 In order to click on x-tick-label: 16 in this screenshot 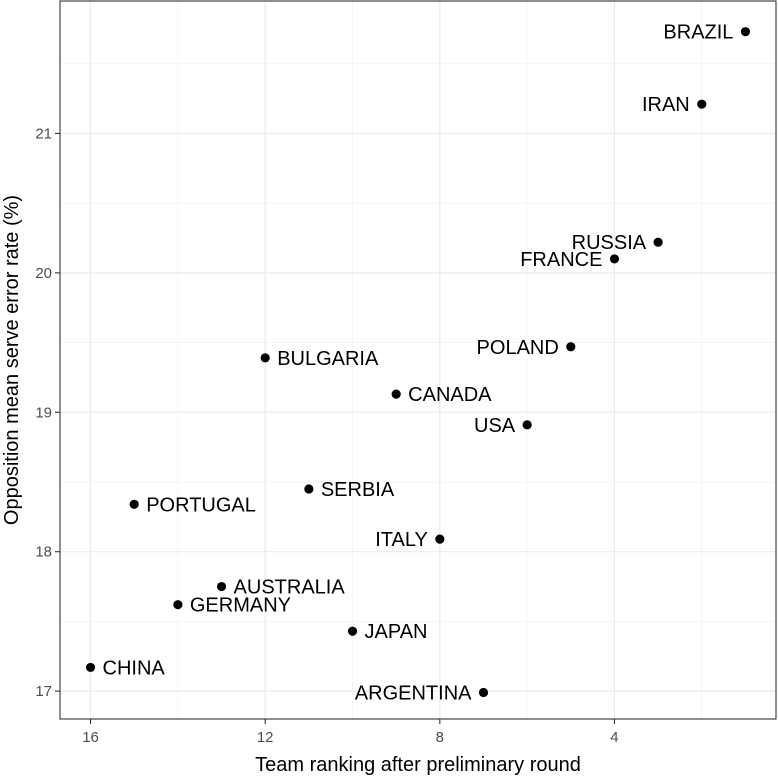, I will do `click(90, 737)`.